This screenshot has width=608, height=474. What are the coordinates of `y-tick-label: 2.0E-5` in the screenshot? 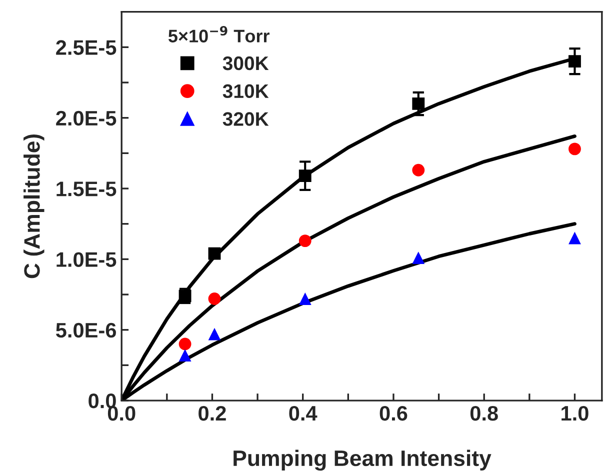 It's located at (86, 118).